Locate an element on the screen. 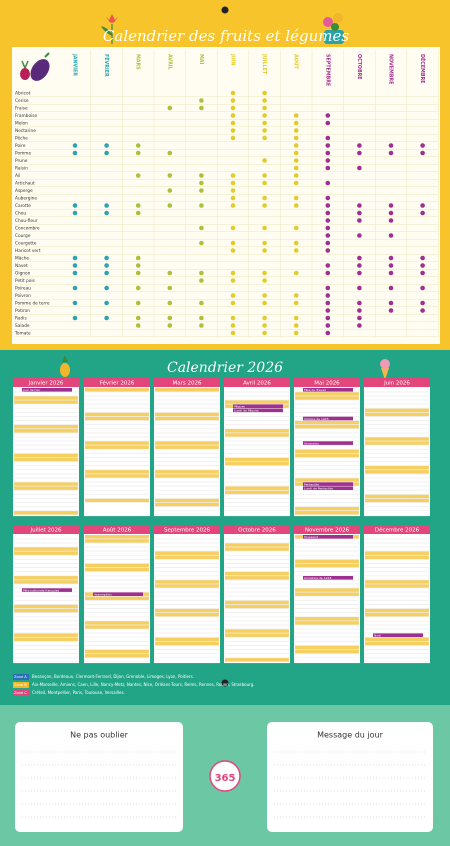 The image size is (450, 846). produce-name: Abricot is located at coordinates (23, 94).